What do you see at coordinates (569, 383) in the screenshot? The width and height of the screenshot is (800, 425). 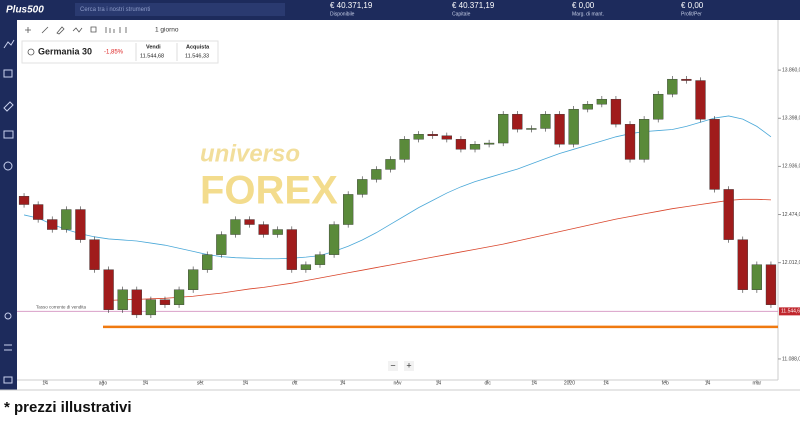 I see `x-tick-label: 2020` at bounding box center [569, 383].